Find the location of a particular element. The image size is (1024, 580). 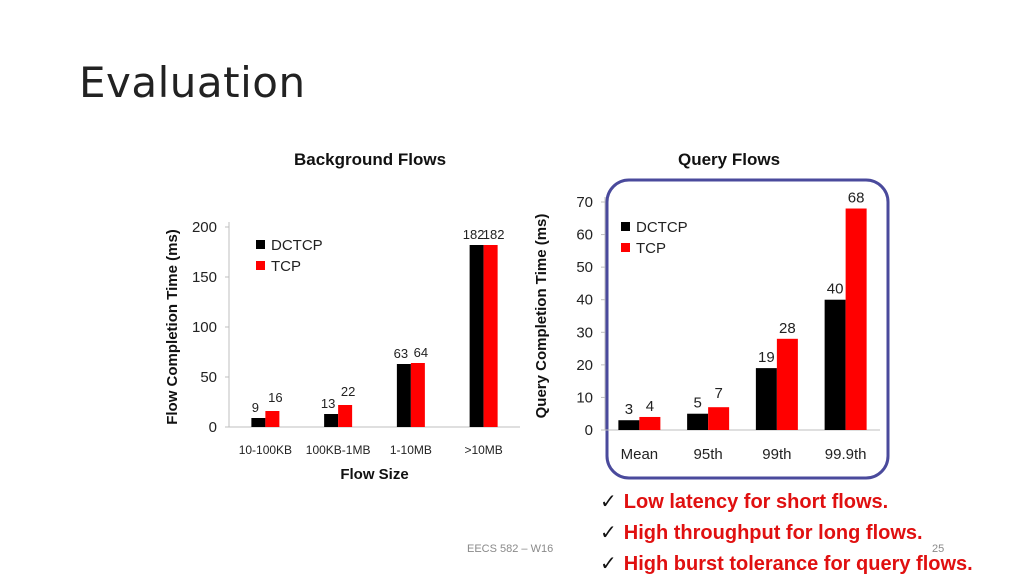

bullet-item: ✓ High burst tolerance for query flows. is located at coordinates (786, 564).